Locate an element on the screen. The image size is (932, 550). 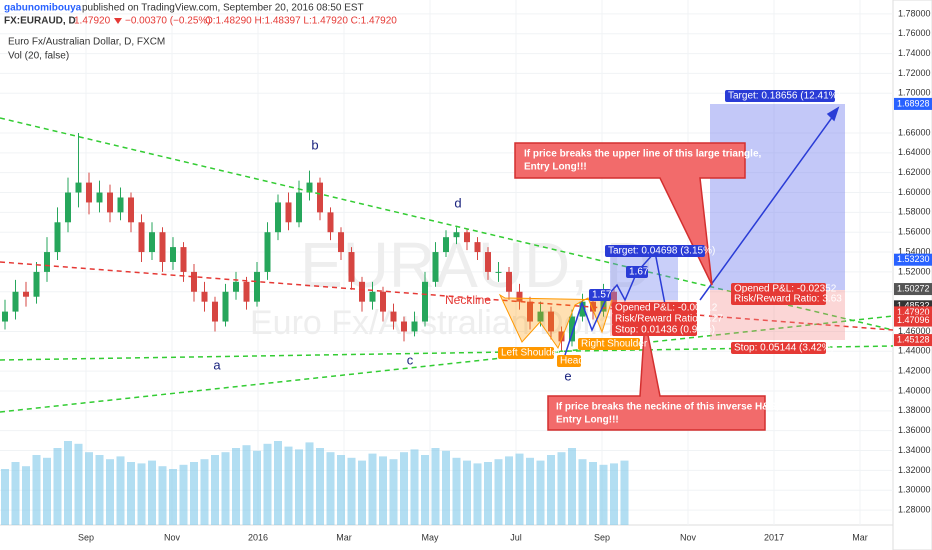
stop-label-bg is located at coordinates (778, 348).